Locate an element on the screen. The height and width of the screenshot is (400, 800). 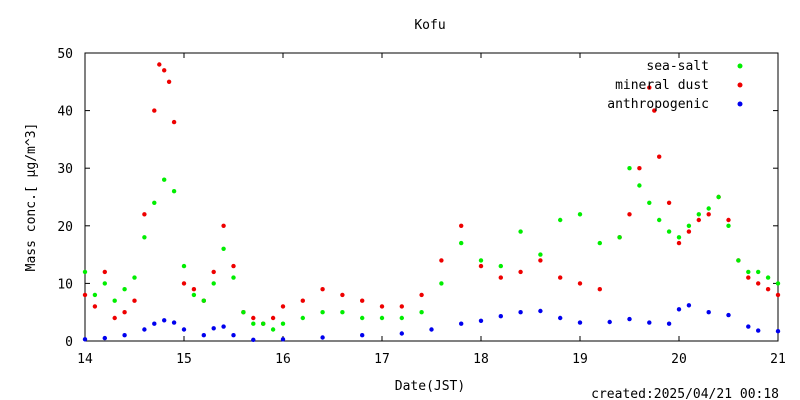
x-tick-label: 15 is located at coordinates (184, 359).